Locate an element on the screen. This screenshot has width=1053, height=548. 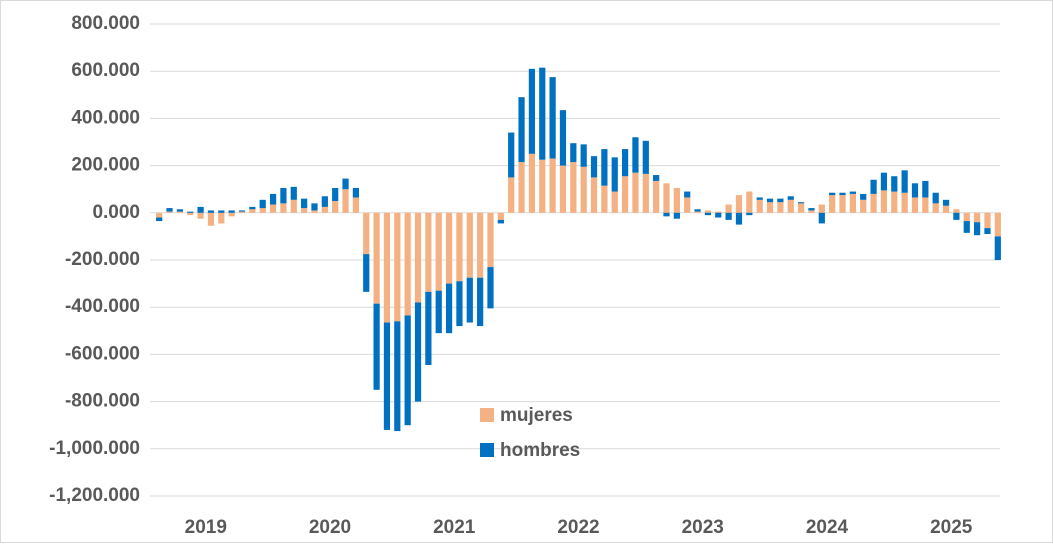
x-tick-label: 2024 is located at coordinates (827, 527).